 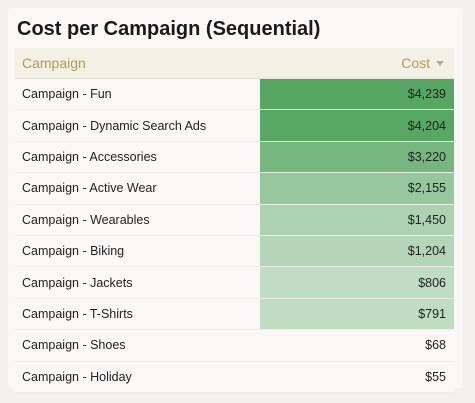 What do you see at coordinates (357, 125) in the screenshot?
I see `cost-cell: $4,204` at bounding box center [357, 125].